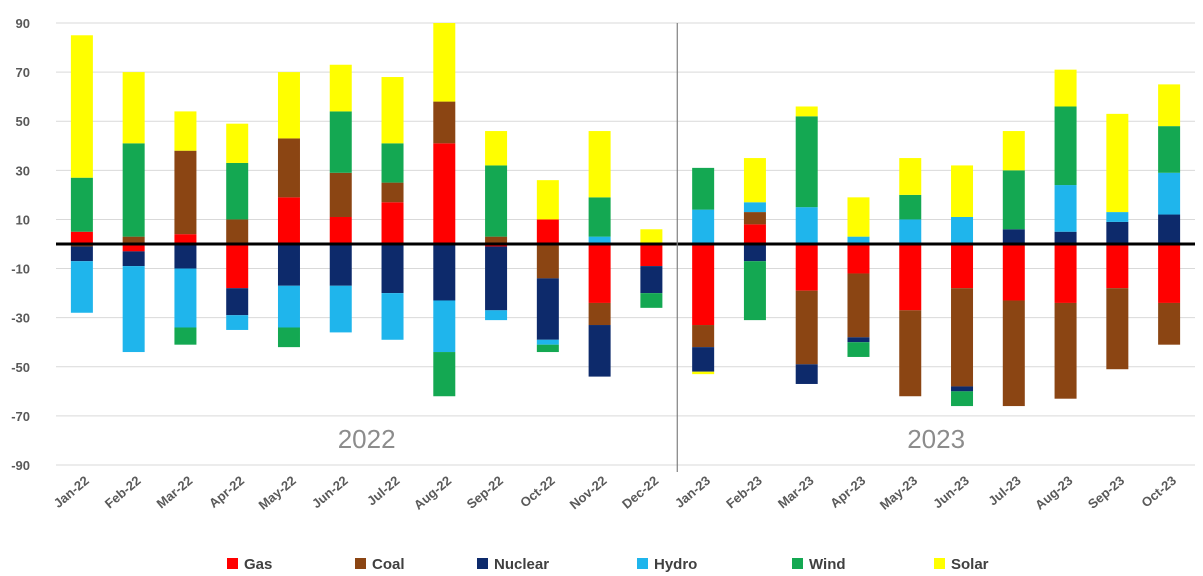  What do you see at coordinates (23, 121) in the screenshot?
I see `y-tick-label: 50` at bounding box center [23, 121].